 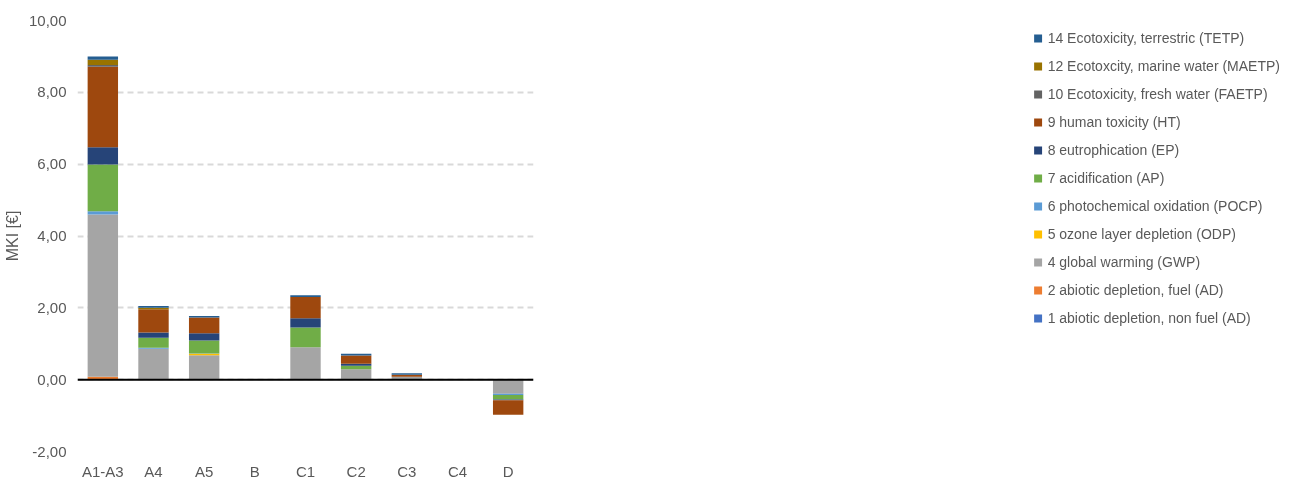 I want to click on y-tick-label: 6,00, so click(x=52, y=164).